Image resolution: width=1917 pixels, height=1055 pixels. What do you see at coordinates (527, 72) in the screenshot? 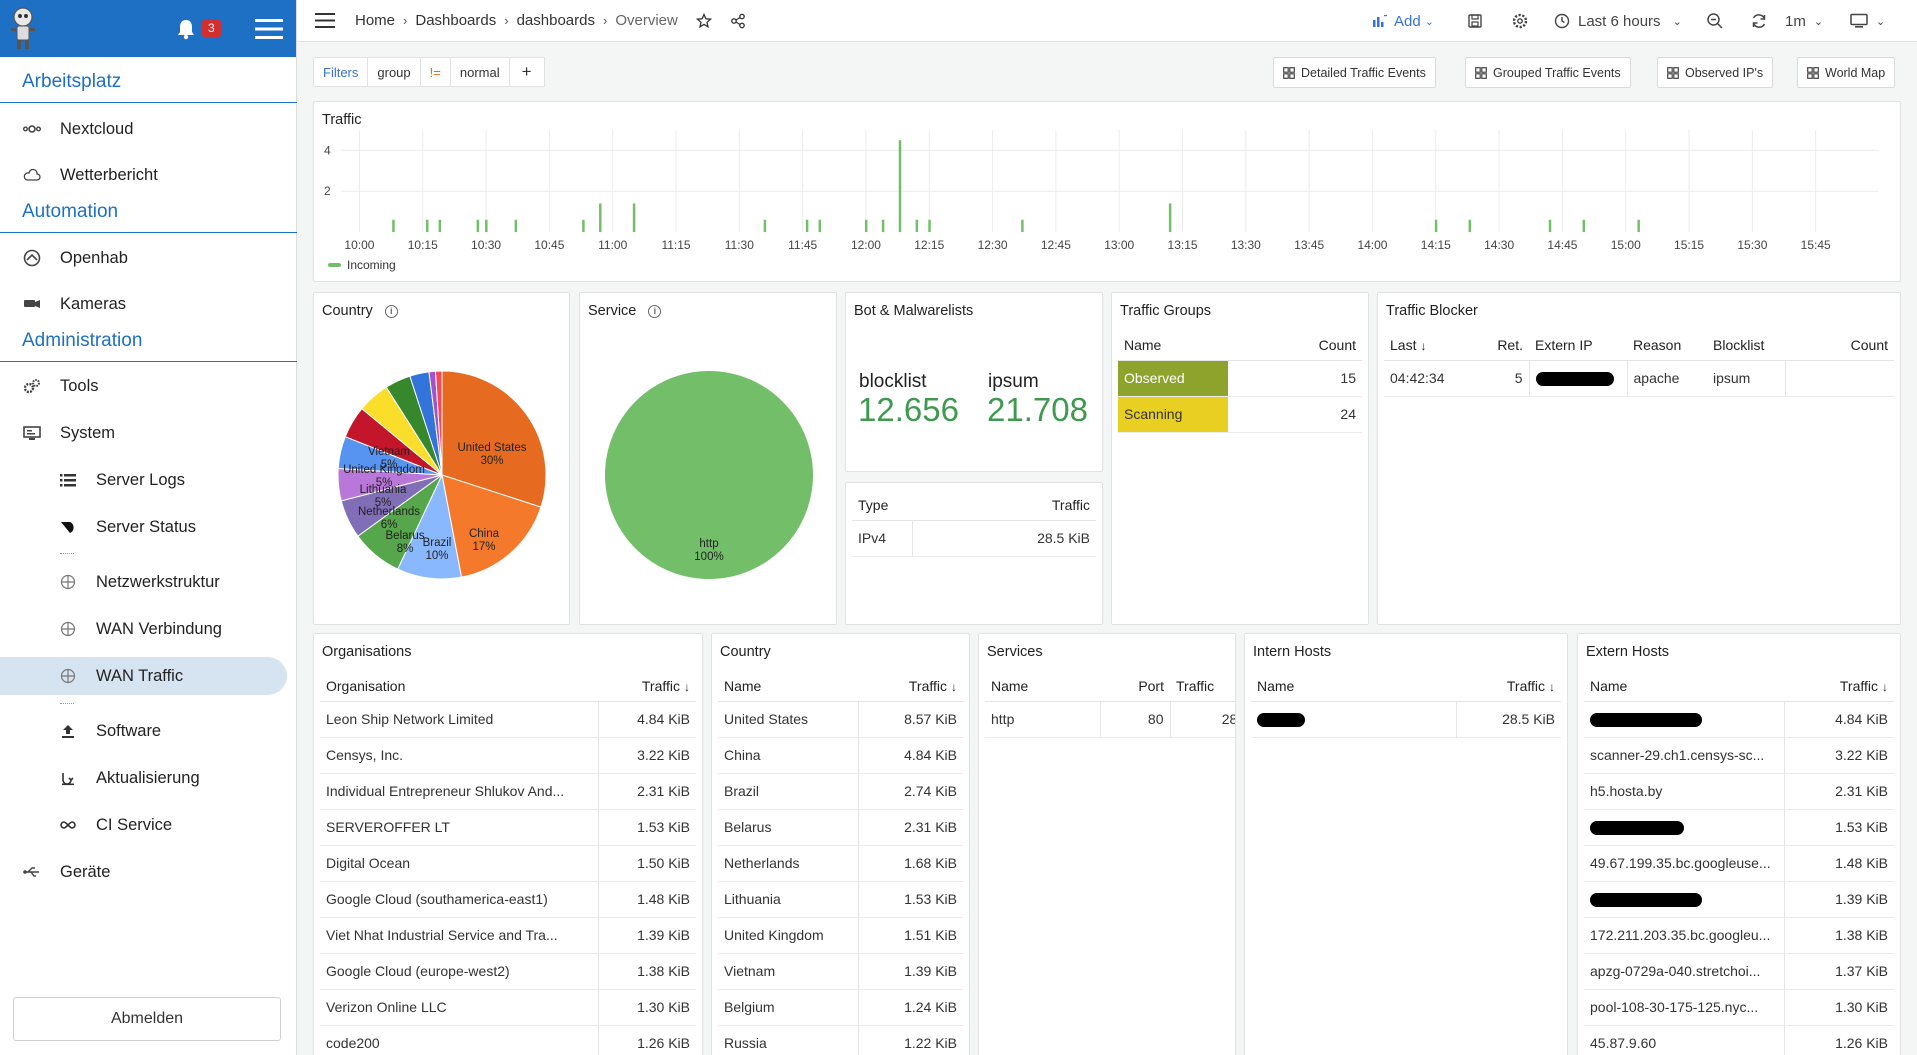
I see `add-filter-button: +` at bounding box center [527, 72].